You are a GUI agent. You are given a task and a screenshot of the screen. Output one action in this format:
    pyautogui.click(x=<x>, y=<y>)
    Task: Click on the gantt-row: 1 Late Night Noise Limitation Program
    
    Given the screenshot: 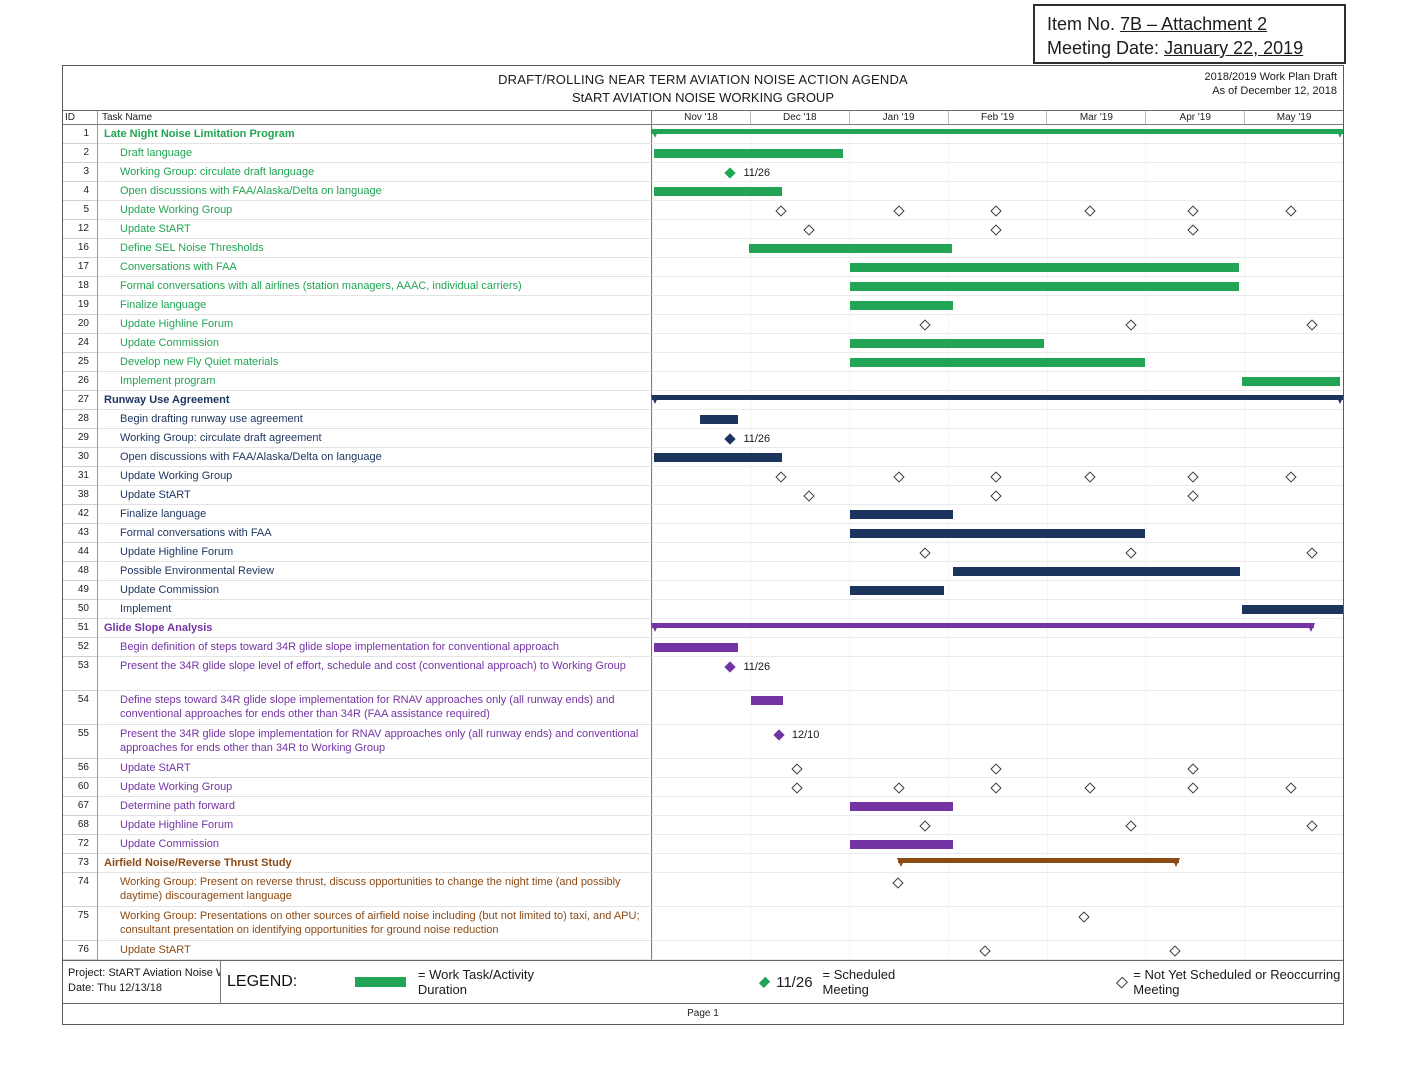 What is the action you would take?
    pyautogui.click(x=703, y=134)
    